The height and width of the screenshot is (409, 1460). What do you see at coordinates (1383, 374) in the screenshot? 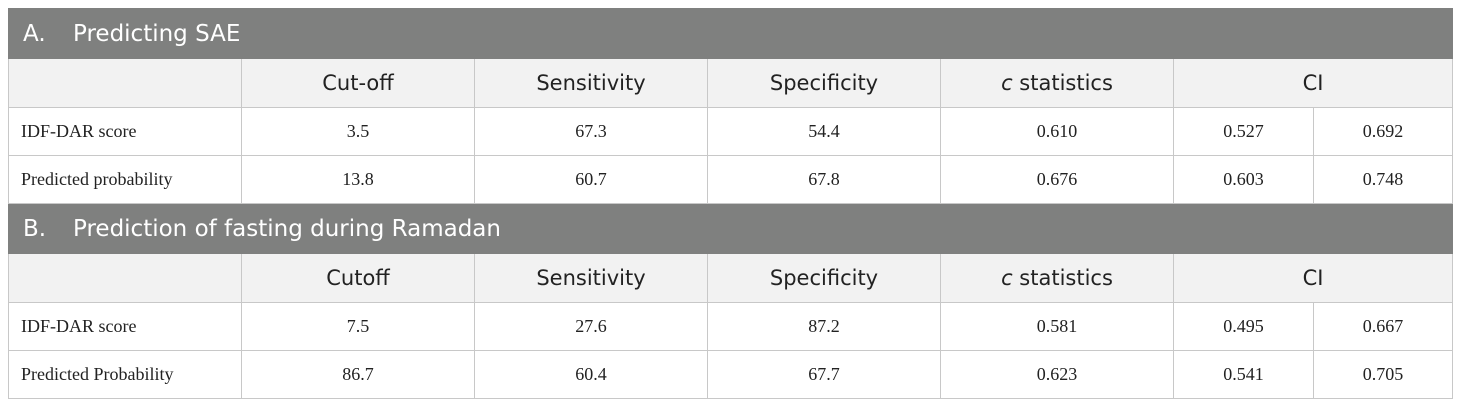
I see `cell-ci-high: 0.705` at bounding box center [1383, 374].